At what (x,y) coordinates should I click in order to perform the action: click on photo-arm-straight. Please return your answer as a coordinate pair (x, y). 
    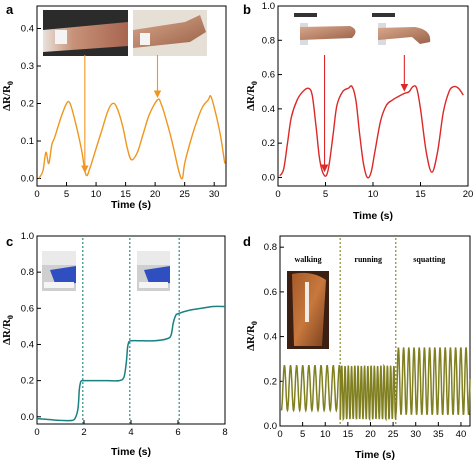
    Looking at the image, I should click on (85, 33).